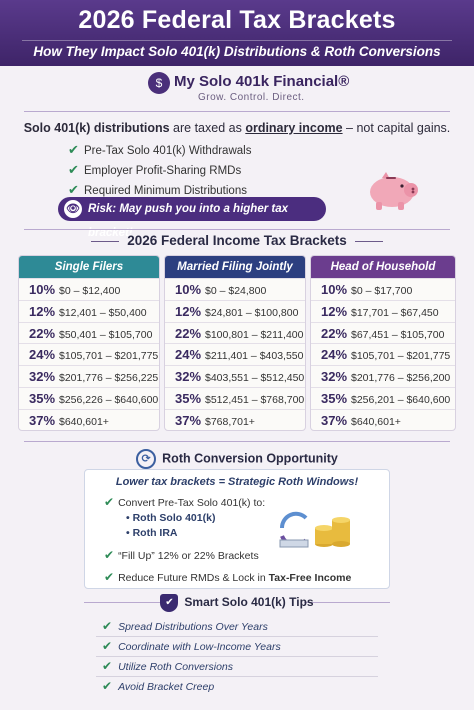  What do you see at coordinates (188, 556) in the screenshot?
I see `roth-fillup-text: “Fill Up” 12% or 22% Brackets` at bounding box center [188, 556].